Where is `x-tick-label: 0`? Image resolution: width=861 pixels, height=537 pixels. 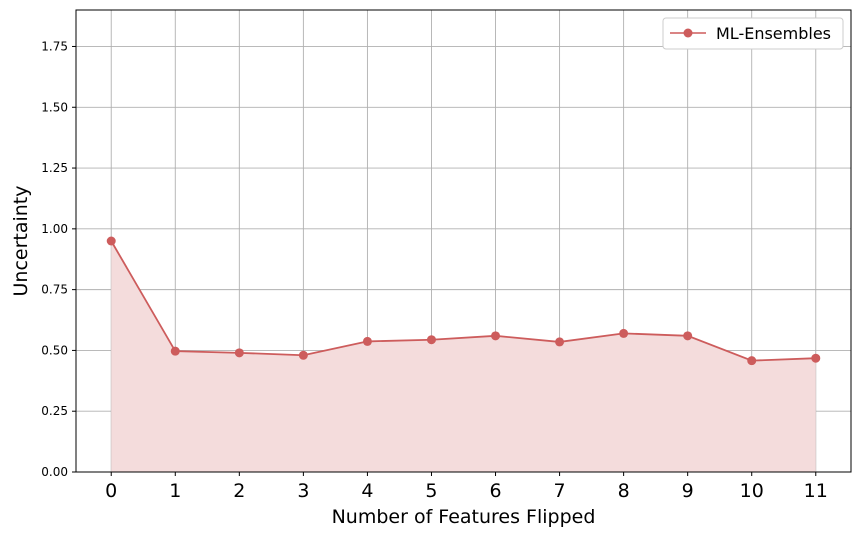 x-tick-label: 0 is located at coordinates (111, 491).